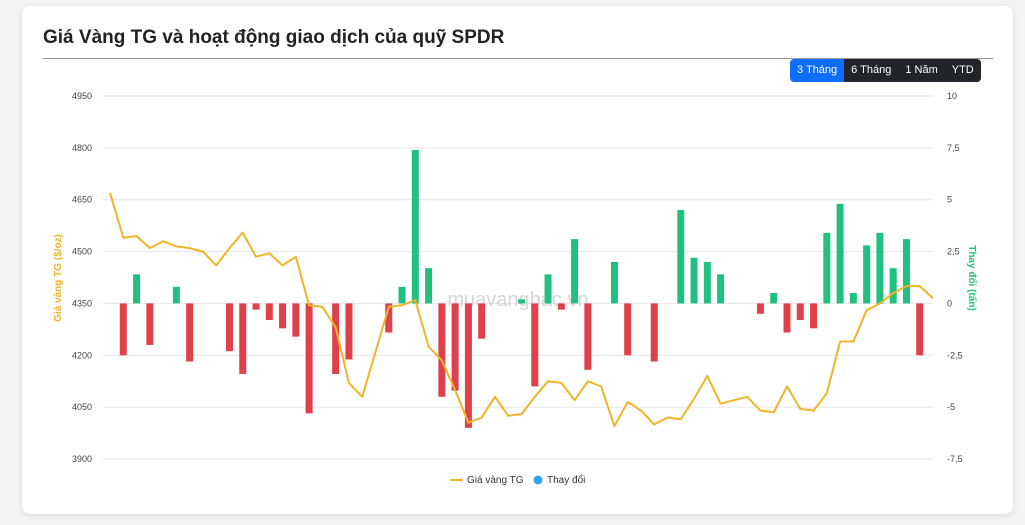 Image resolution: width=1025 pixels, height=525 pixels. What do you see at coordinates (538, 480) in the screenshot?
I see `legend-change-swatch` at bounding box center [538, 480].